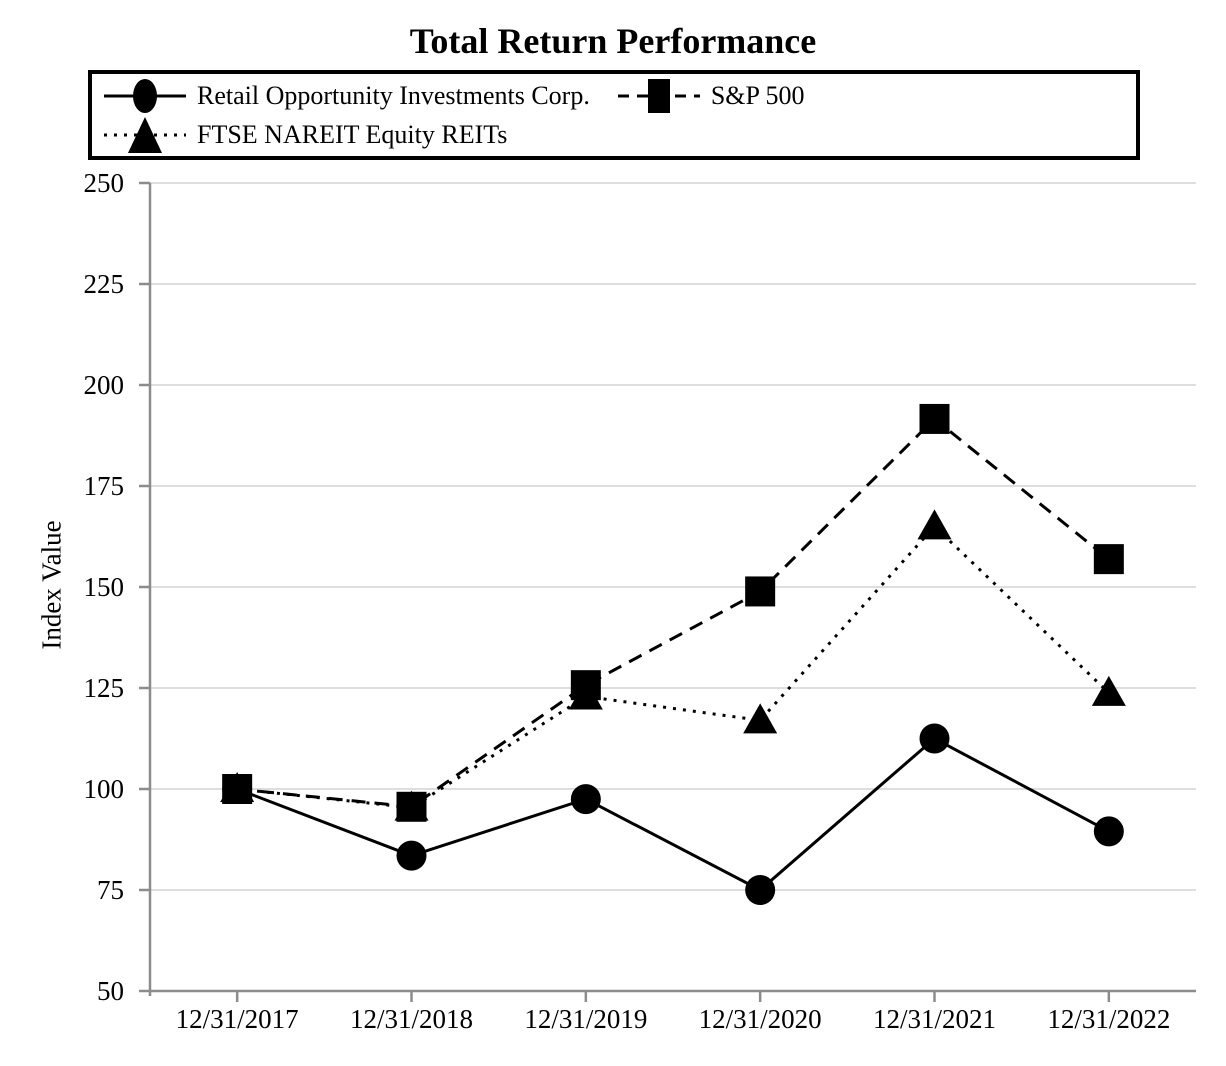 The height and width of the screenshot is (1066, 1226). I want to click on legend-item-roic: Retail Opportunity Investments Corp., so click(346, 96).